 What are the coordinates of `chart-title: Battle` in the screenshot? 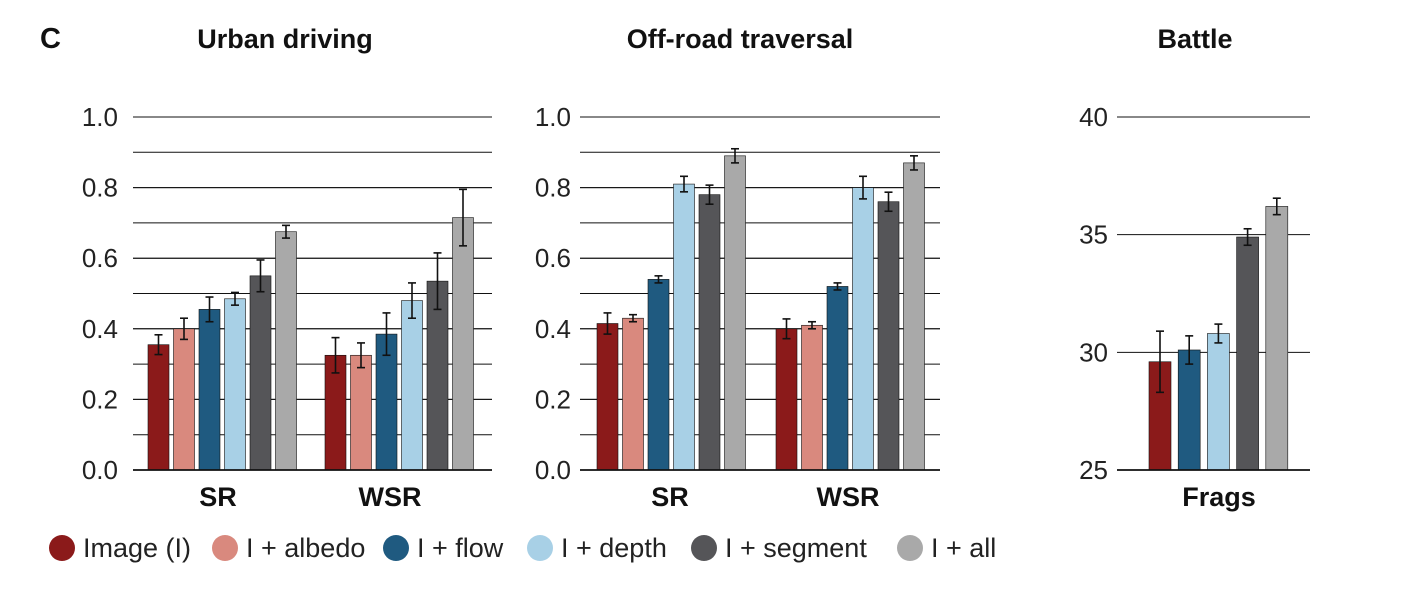 It's located at (1194, 39).